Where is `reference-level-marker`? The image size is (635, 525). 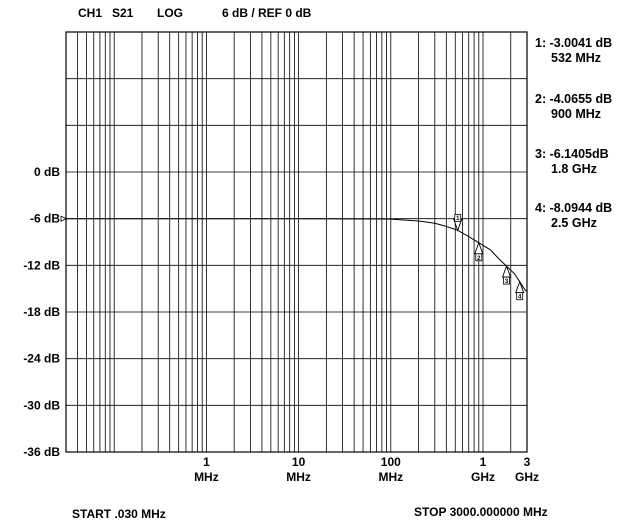
reference-level-marker is located at coordinates (63, 218).